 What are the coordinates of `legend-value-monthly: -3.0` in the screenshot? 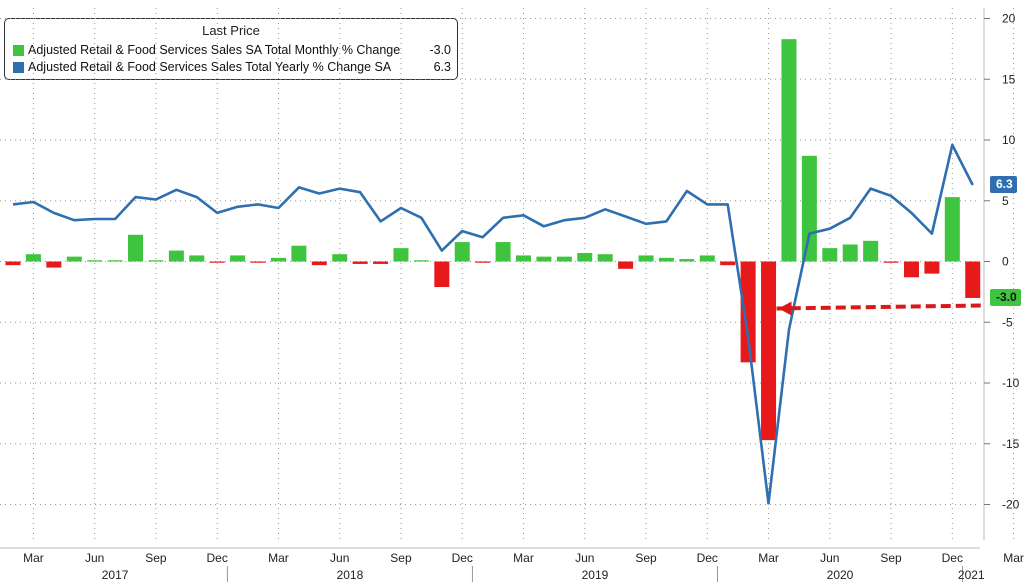 It's located at (440, 50).